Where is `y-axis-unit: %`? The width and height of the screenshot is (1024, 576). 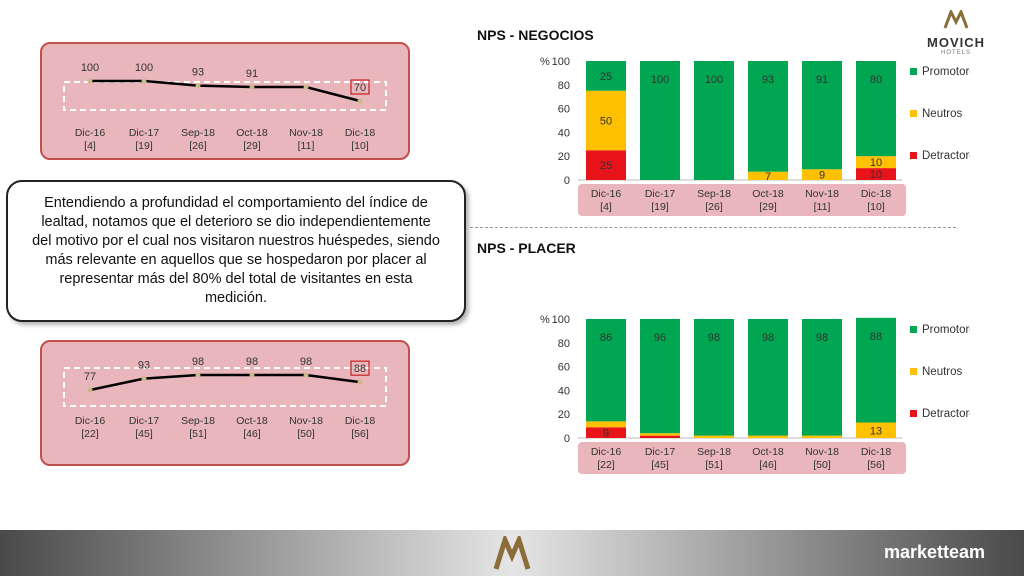
y-axis-unit: % is located at coordinates (545, 320).